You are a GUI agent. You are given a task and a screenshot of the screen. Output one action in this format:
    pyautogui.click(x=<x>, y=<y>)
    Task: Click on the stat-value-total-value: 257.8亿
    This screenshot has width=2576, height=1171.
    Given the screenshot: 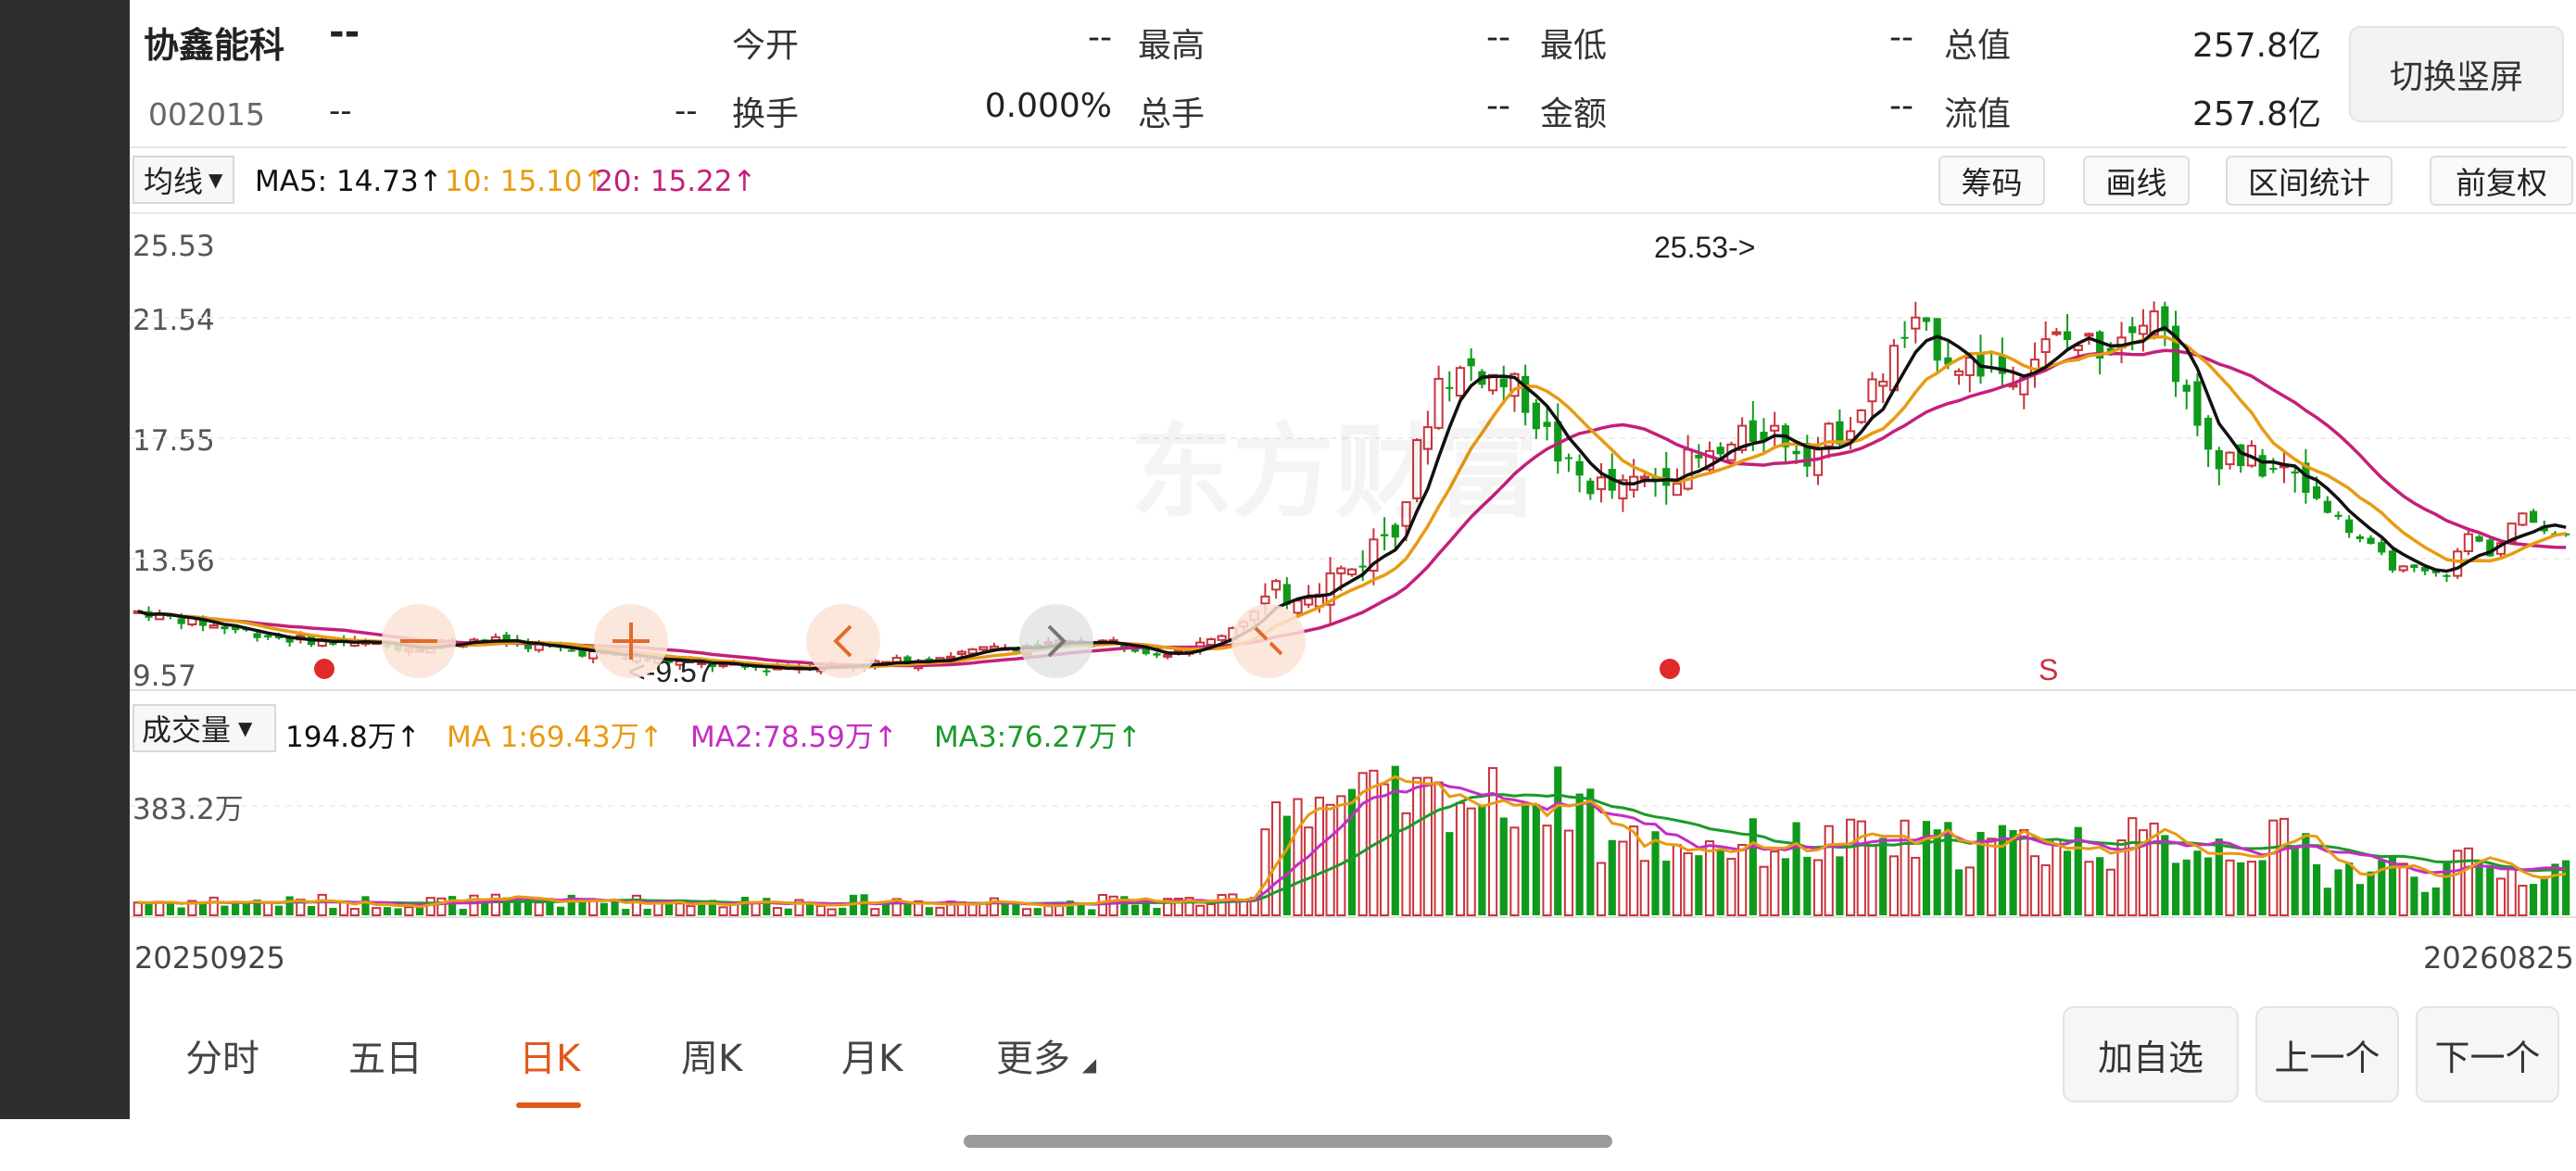 What is the action you would take?
    pyautogui.click(x=2256, y=46)
    